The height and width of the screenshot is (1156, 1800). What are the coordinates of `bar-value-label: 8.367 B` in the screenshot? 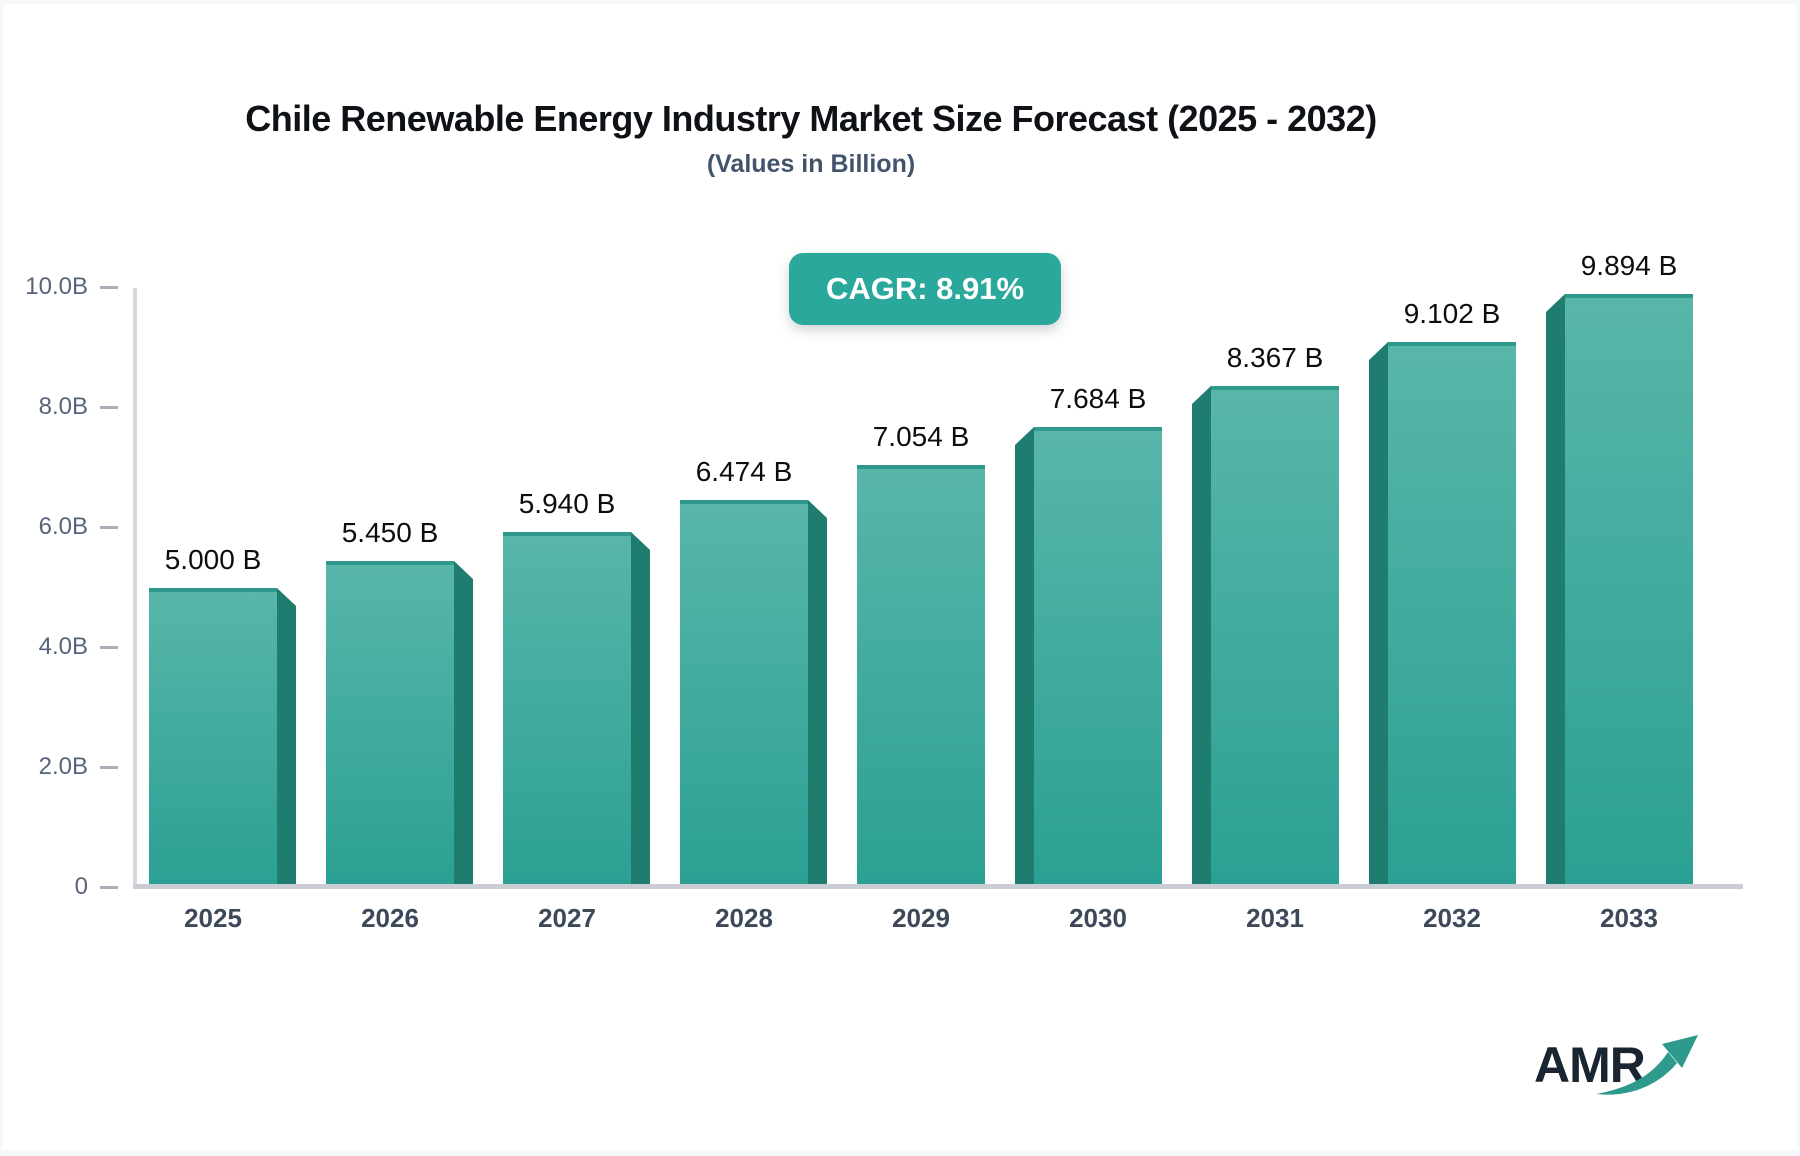 It's located at (1275, 357).